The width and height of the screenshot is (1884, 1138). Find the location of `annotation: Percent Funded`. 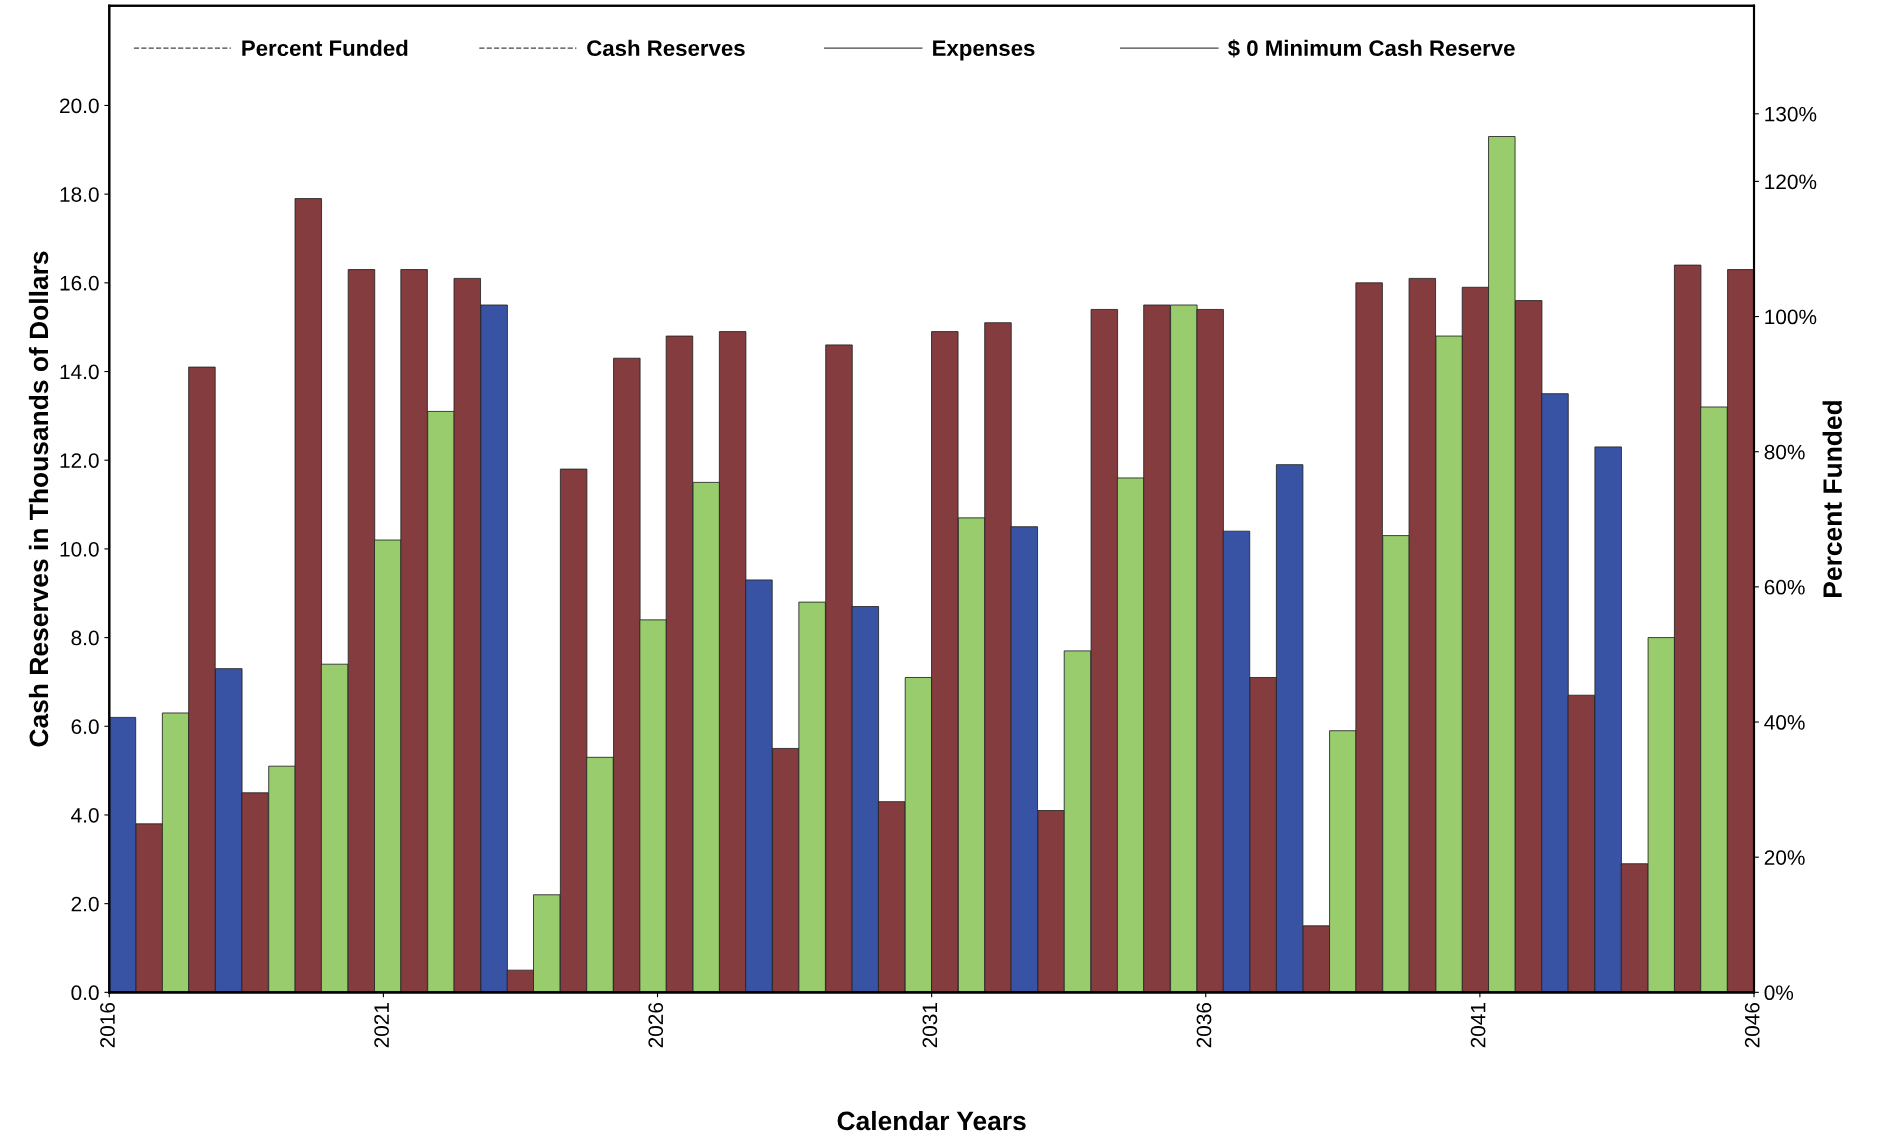

annotation: Percent Funded is located at coordinates (325, 48).